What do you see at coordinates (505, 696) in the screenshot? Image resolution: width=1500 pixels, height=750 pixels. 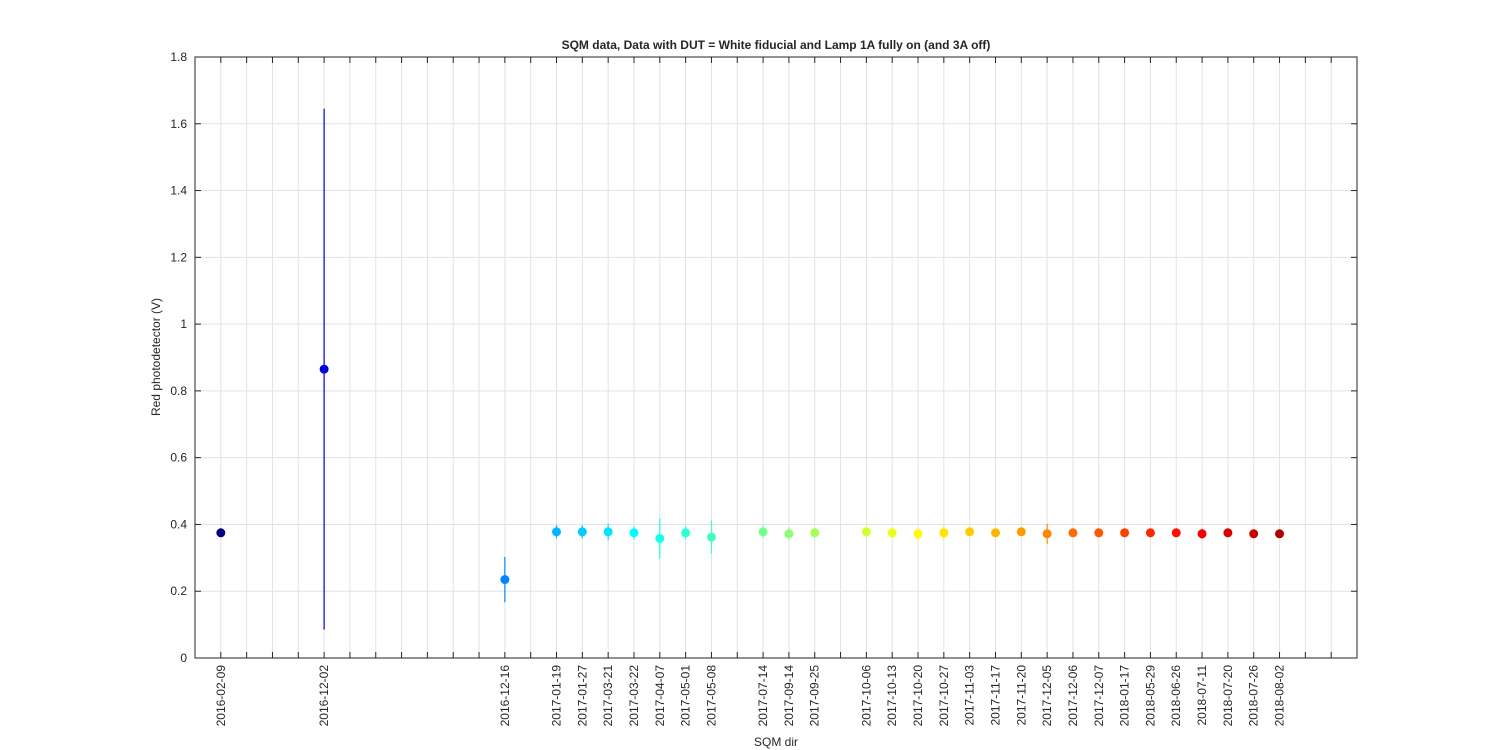 I see `x-tick-label: 2016-12-16` at bounding box center [505, 696].